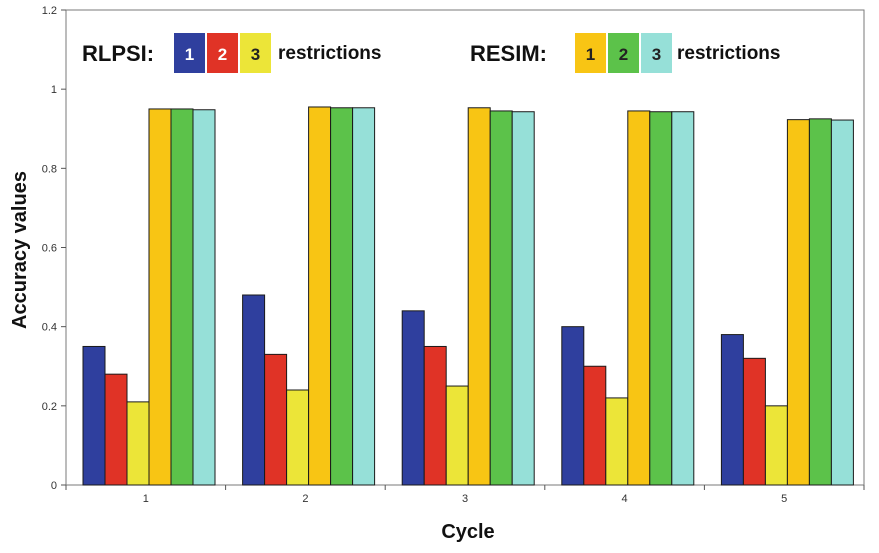 The height and width of the screenshot is (553, 879). What do you see at coordinates (305, 499) in the screenshot?
I see `x-tick-label: 2` at bounding box center [305, 499].